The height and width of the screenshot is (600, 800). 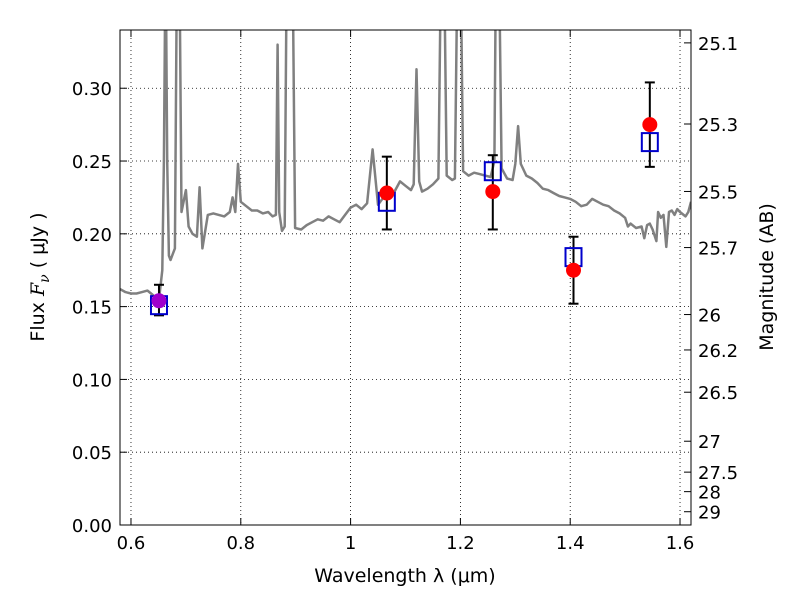 What do you see at coordinates (38, 319) in the screenshot?
I see `y-axis-title-prefix: Flux` at bounding box center [38, 319].